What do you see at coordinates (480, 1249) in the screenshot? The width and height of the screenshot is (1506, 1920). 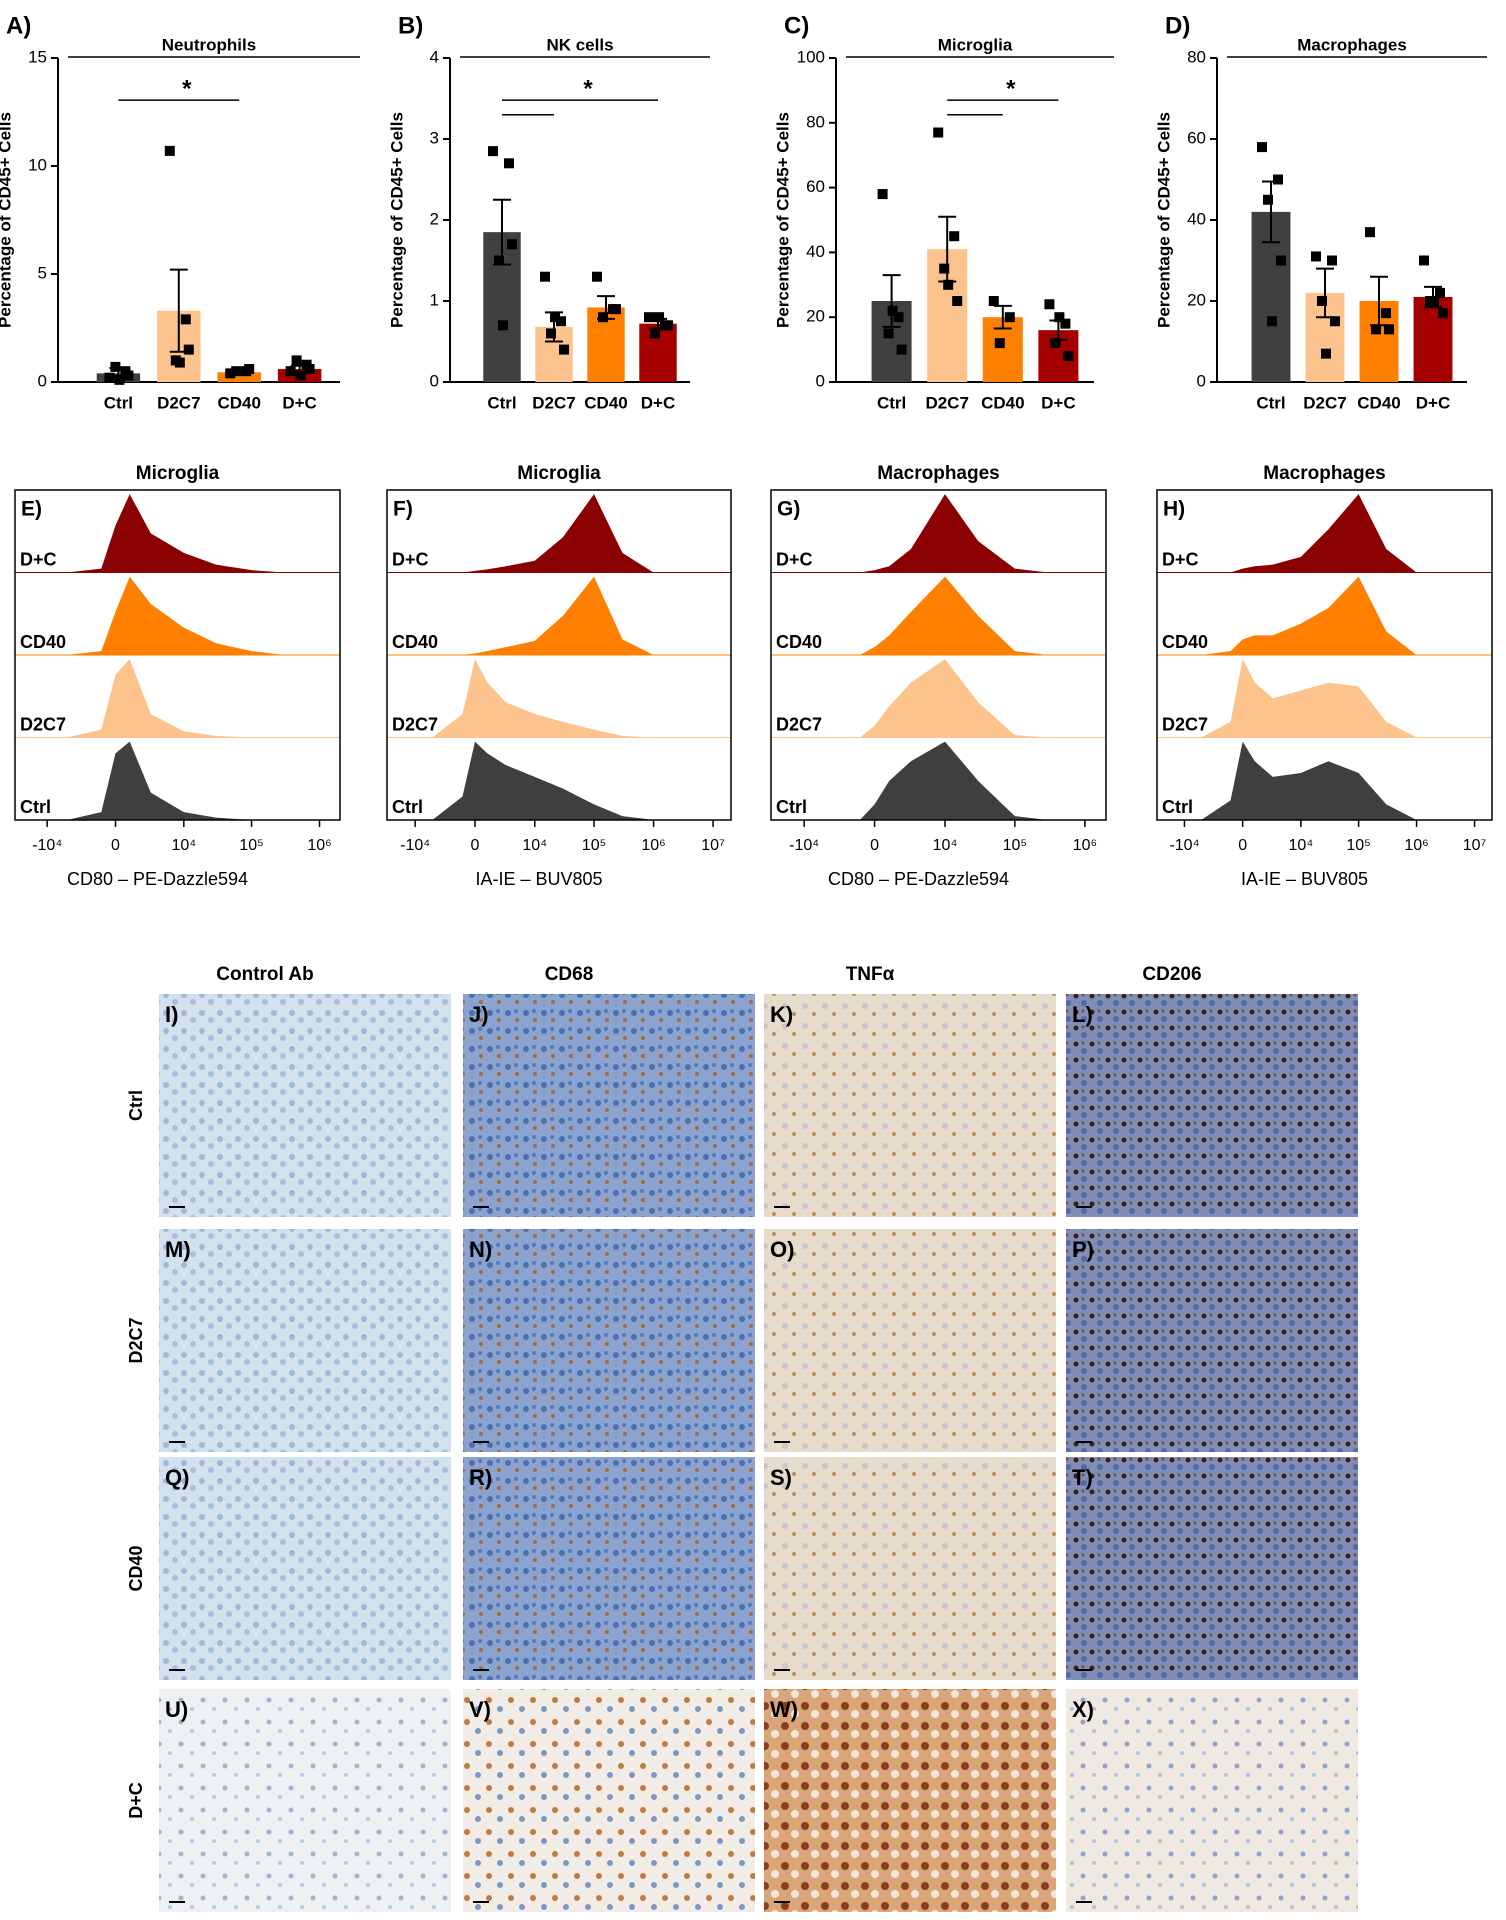 I see `panel-label: N)` at bounding box center [480, 1249].